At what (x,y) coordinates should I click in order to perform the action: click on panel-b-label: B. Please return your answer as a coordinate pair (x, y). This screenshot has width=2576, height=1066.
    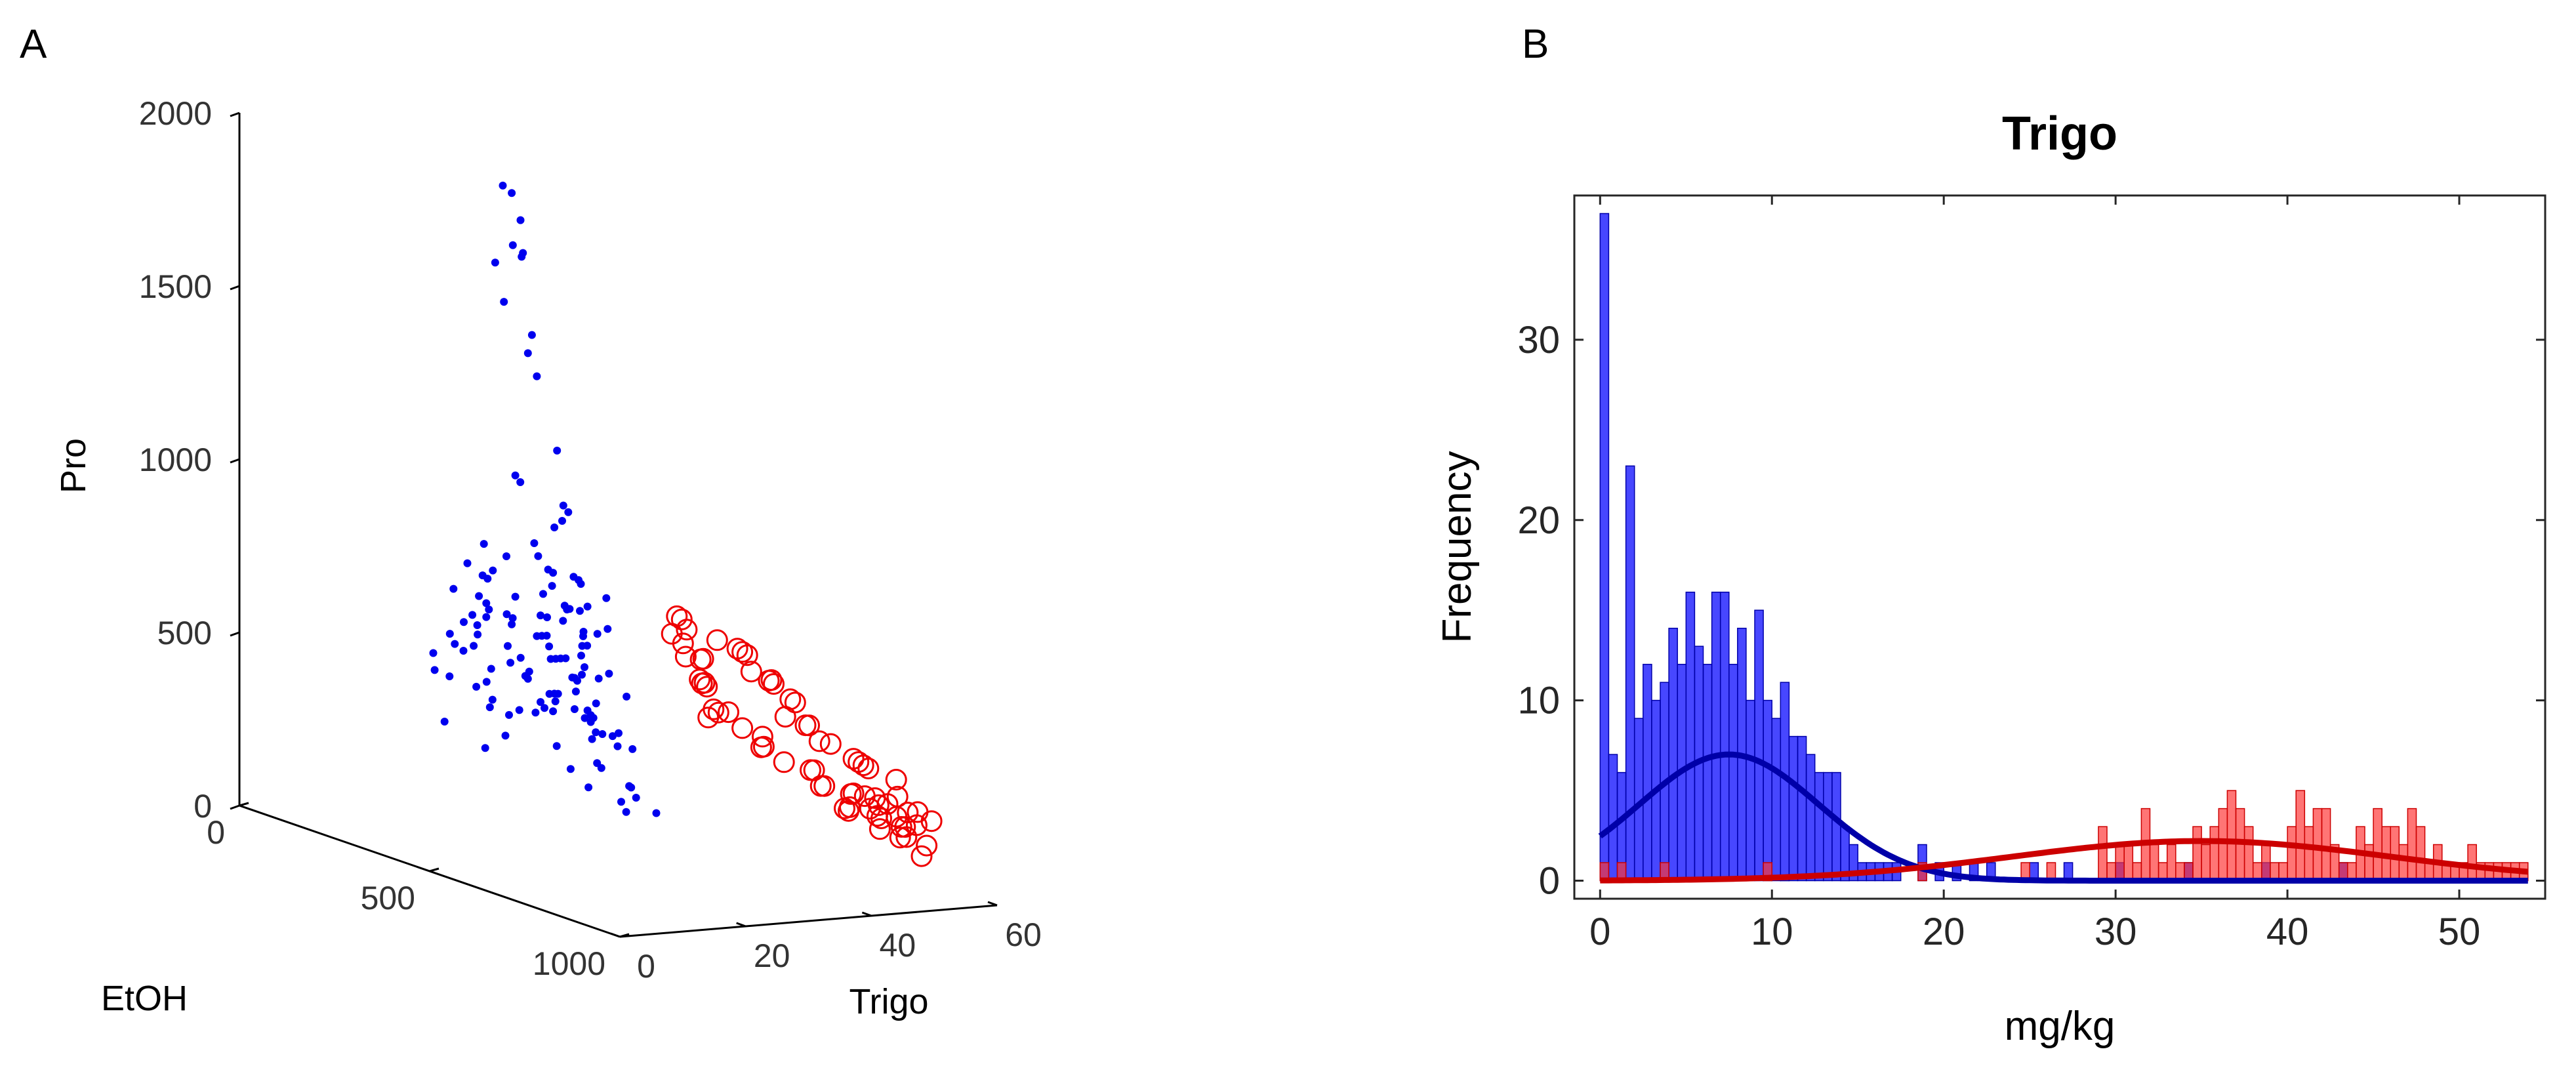
    Looking at the image, I should click on (1535, 45).